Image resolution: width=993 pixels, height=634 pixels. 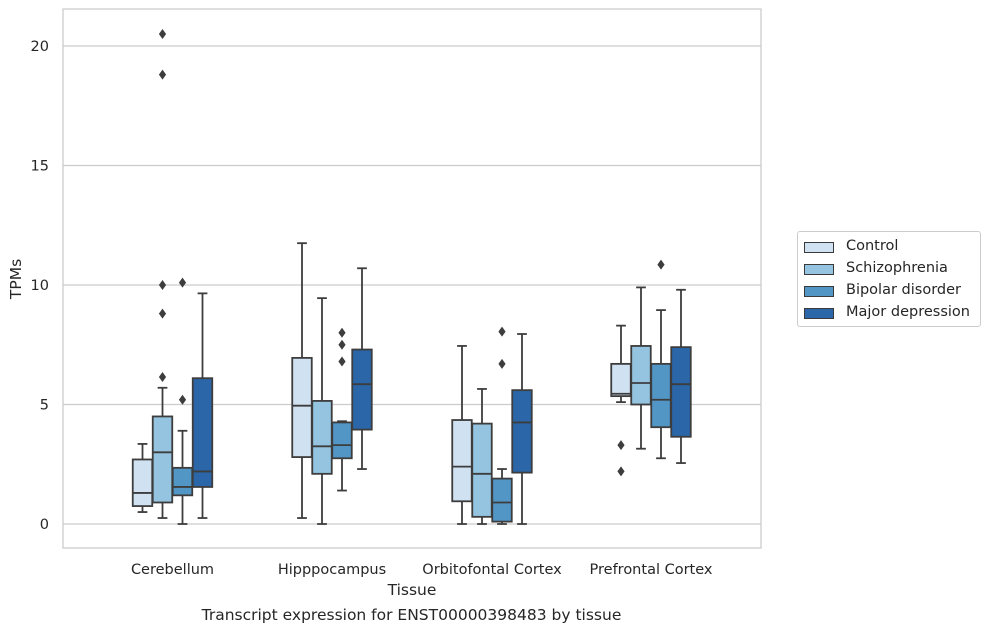 I want to click on legend-label-control: Control, so click(x=872, y=246).